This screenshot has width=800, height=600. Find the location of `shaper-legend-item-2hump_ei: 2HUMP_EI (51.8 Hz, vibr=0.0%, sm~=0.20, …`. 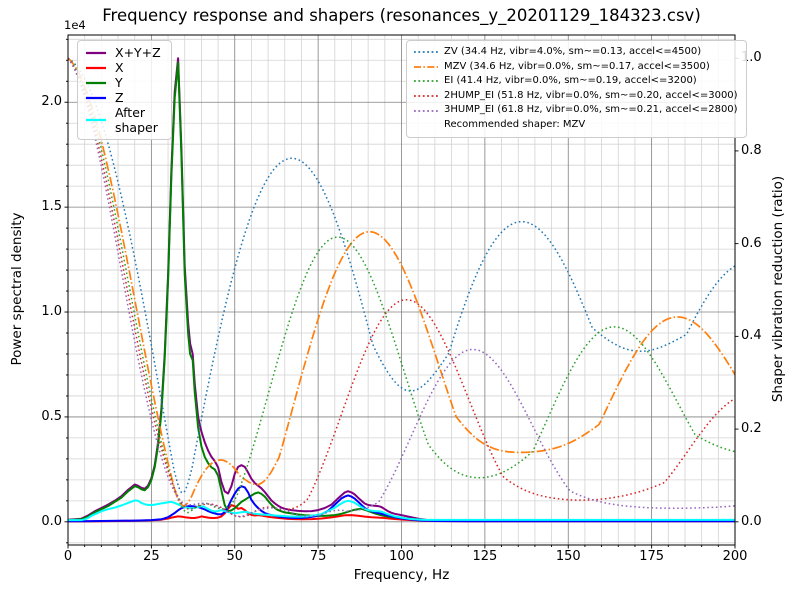

shaper-legend-item-2hump_ei: 2HUMP_EI (51.8 Hz, vibr=0.0%, sm~=0.20, … is located at coordinates (575, 96).